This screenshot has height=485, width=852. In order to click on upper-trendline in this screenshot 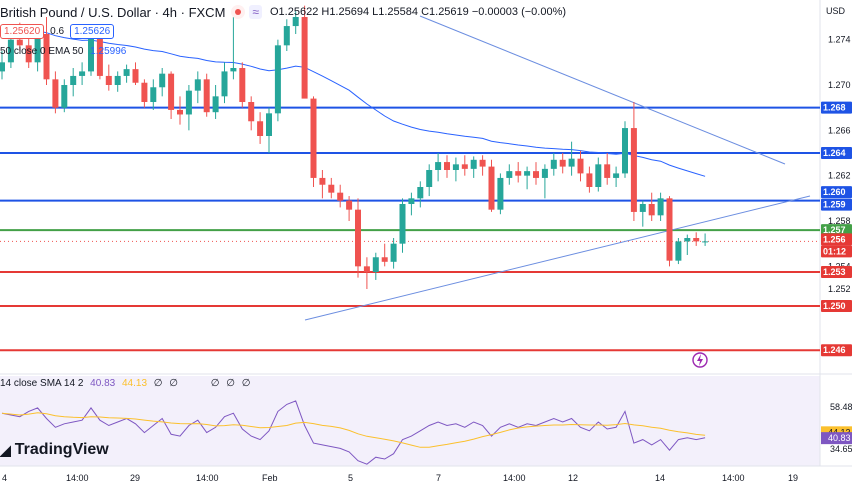, I will do `click(602, 90)`.